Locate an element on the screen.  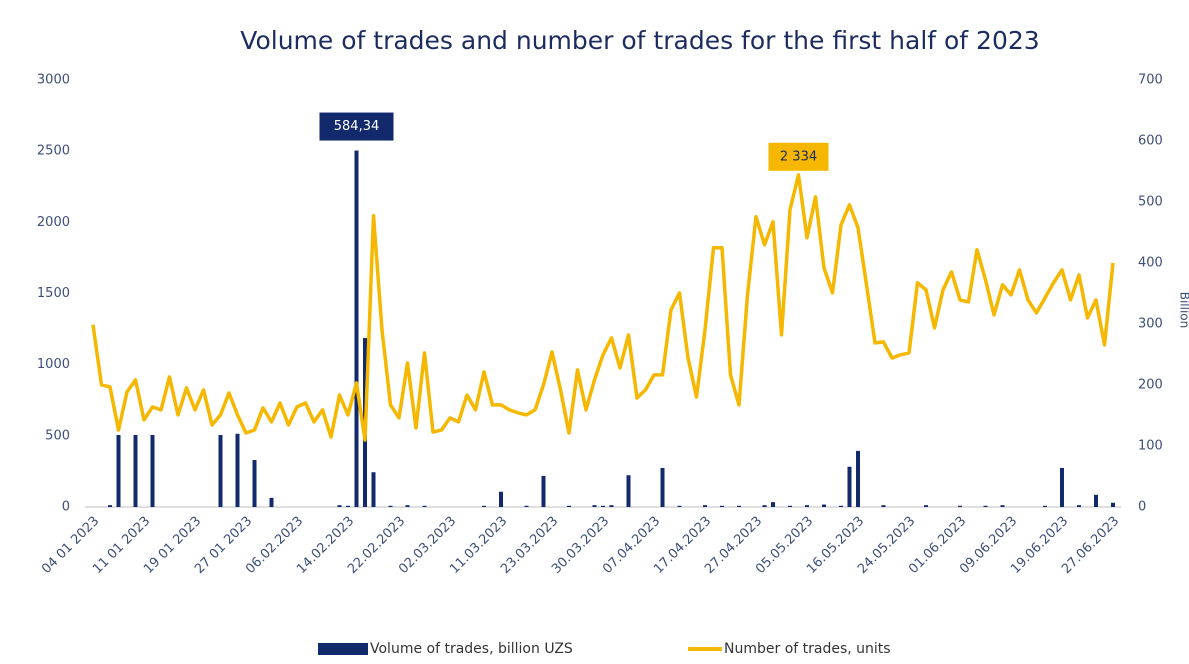
y2-tick-label: 400 is located at coordinates (1150, 263).